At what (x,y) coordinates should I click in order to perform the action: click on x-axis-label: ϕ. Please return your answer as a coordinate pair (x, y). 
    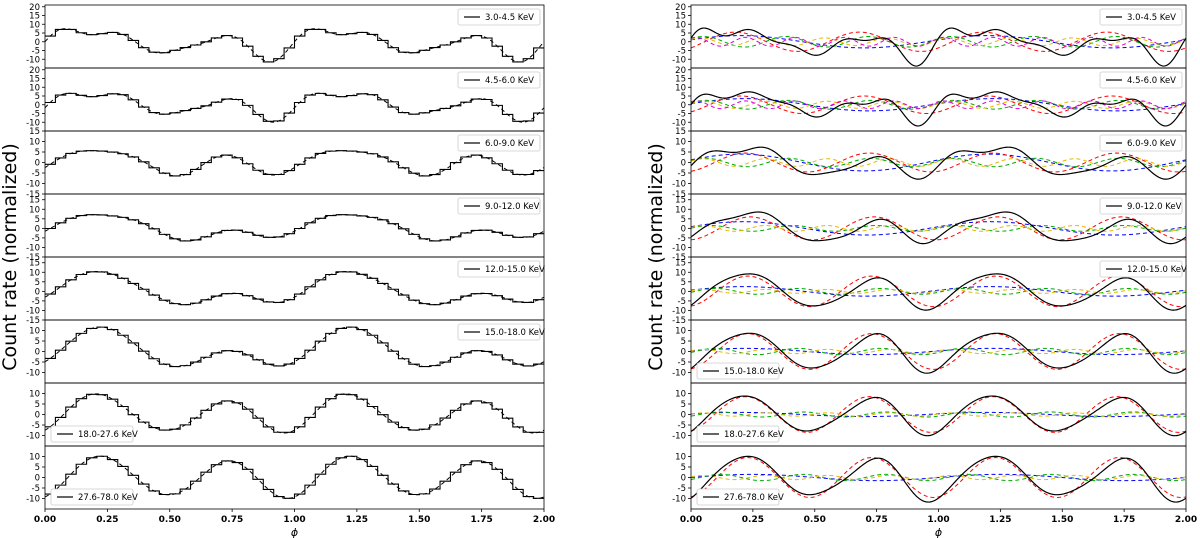
    Looking at the image, I should click on (294, 532).